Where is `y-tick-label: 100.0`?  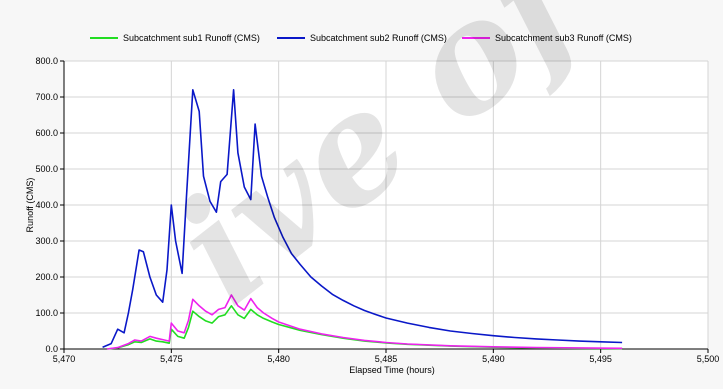
y-tick-label: 100.0 is located at coordinates (46, 313).